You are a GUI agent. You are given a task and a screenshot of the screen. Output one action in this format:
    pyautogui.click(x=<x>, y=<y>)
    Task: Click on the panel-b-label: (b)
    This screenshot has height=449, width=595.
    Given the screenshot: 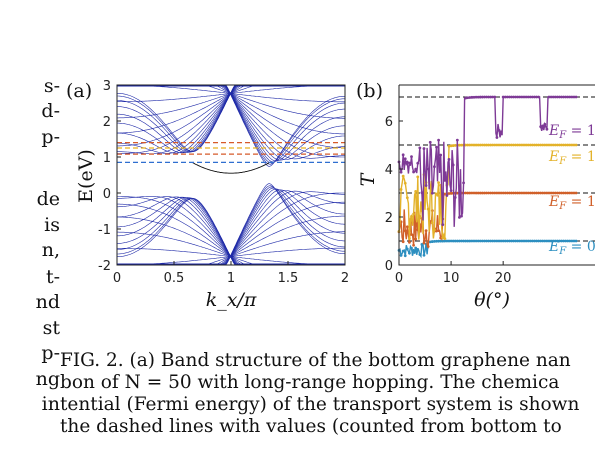 What is the action you would take?
    pyautogui.click(x=369, y=91)
    